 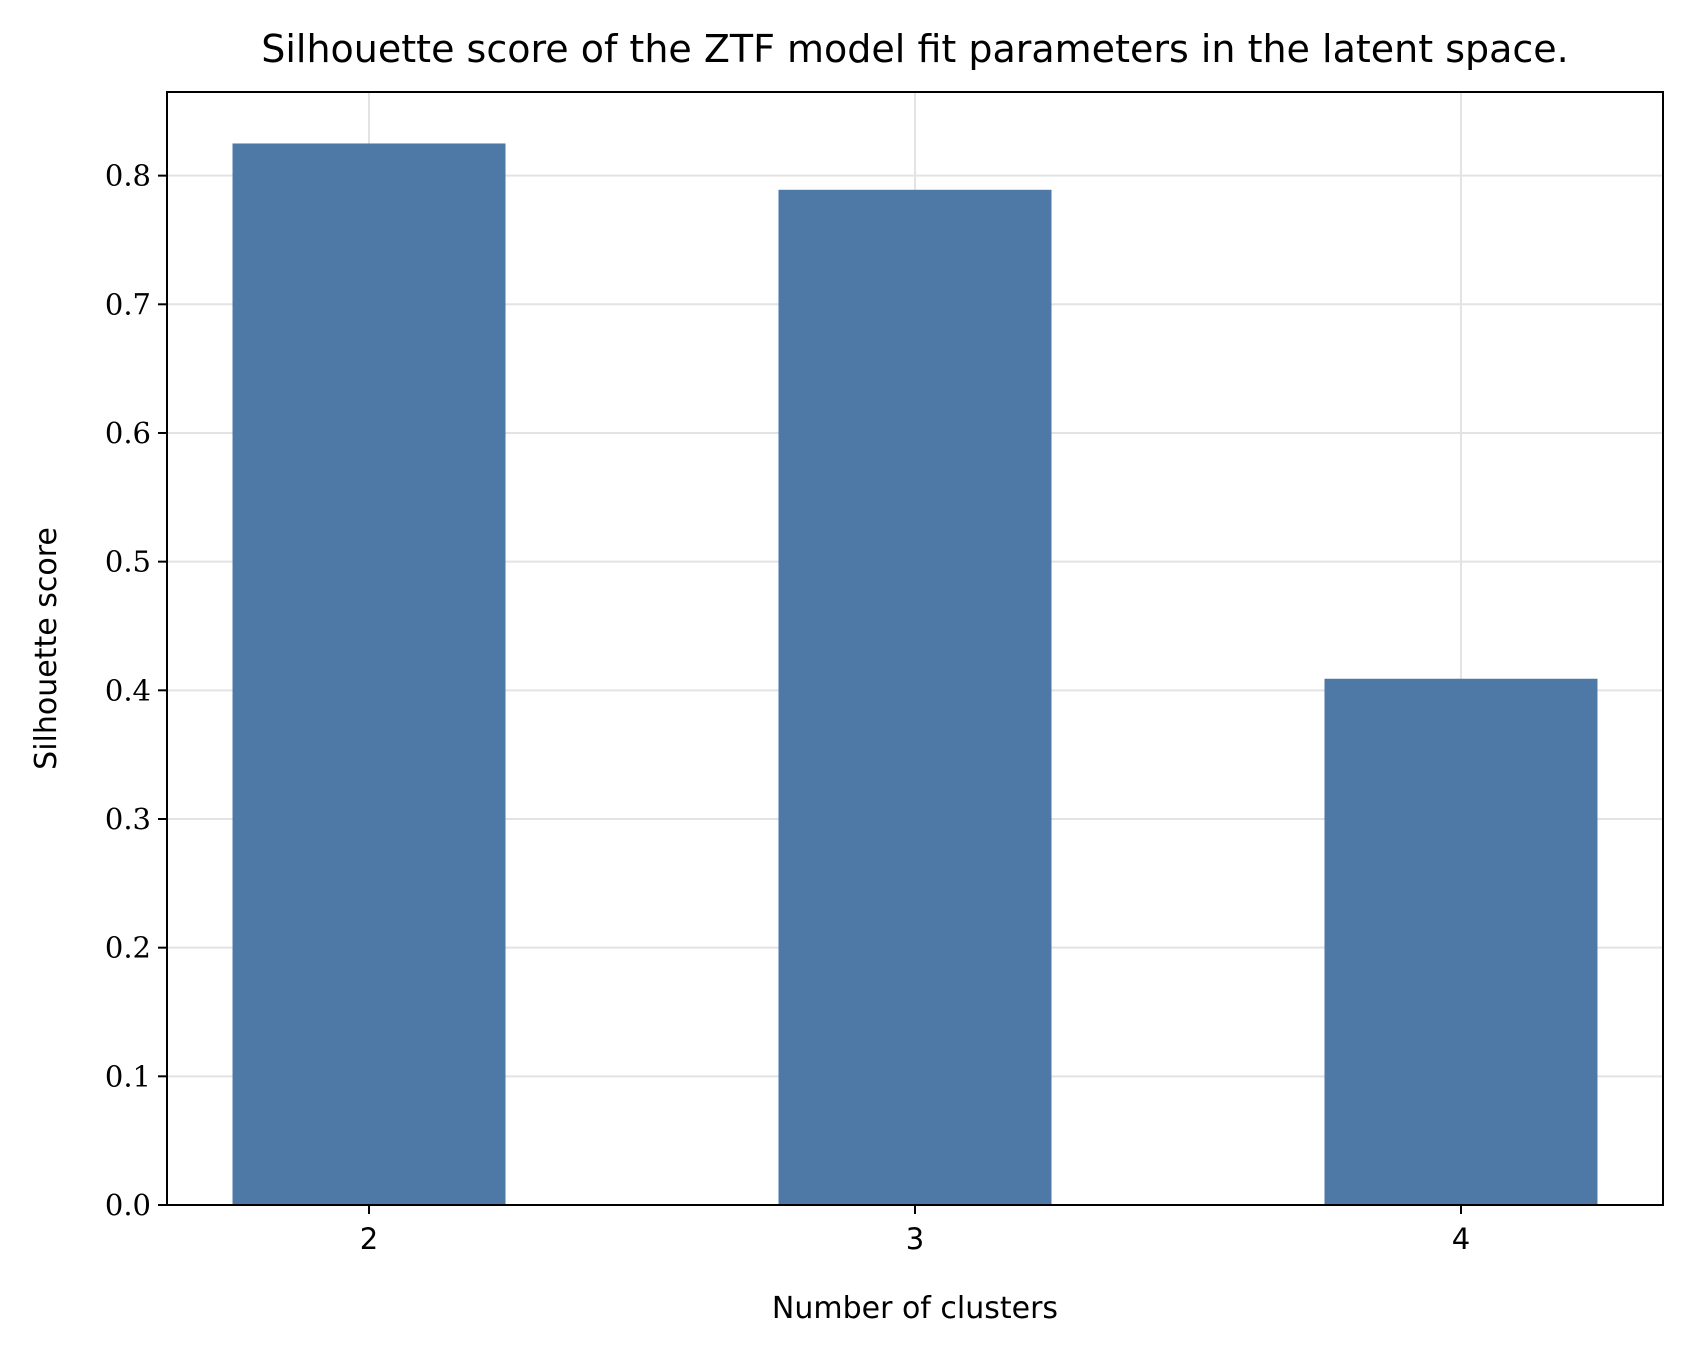 I want to click on x-axis-label: Number of clusters, so click(x=915, y=1308).